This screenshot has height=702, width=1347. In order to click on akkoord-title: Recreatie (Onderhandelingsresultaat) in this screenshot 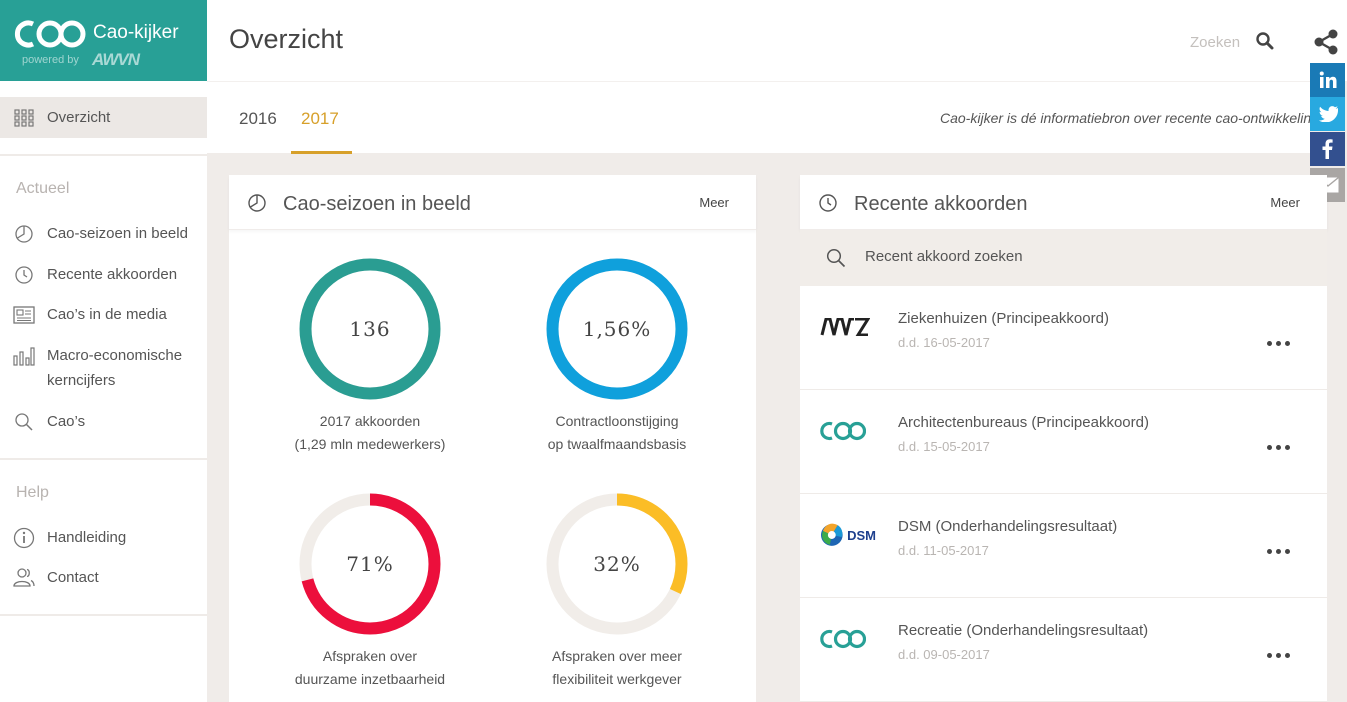, I will do `click(1023, 630)`.